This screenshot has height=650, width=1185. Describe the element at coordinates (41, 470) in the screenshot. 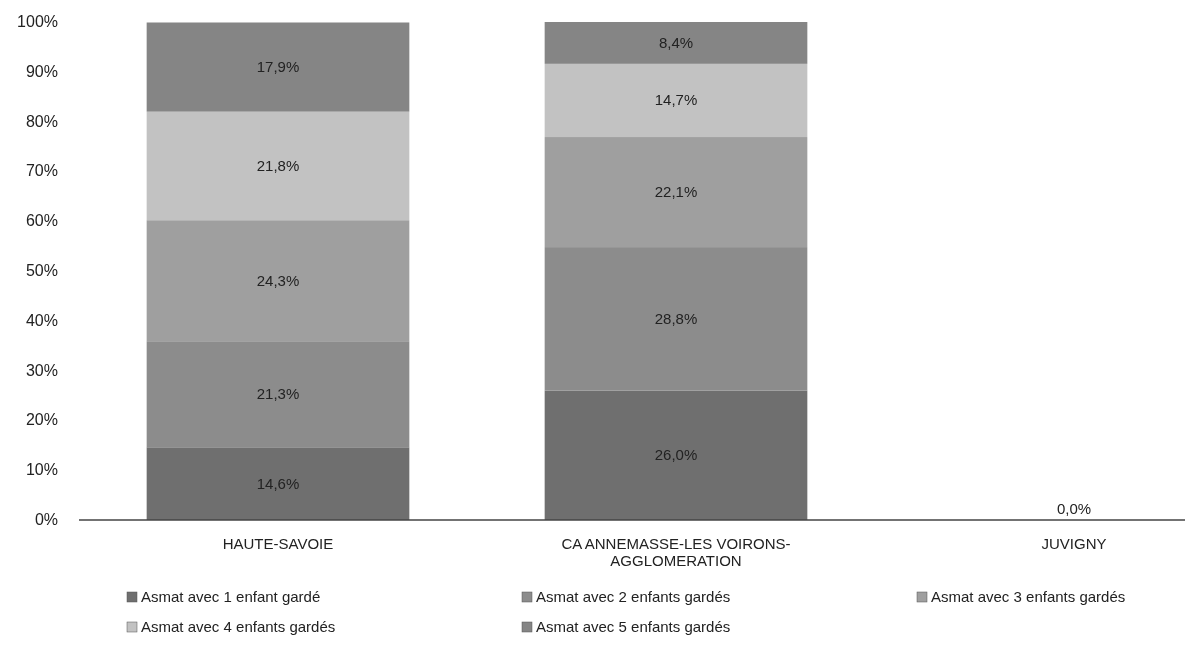

I see `y-tick-label: 10%` at that location.